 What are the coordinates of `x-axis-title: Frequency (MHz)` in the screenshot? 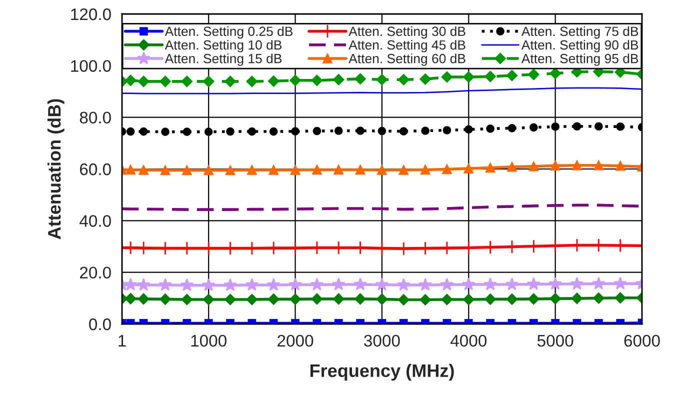 It's located at (382, 372).